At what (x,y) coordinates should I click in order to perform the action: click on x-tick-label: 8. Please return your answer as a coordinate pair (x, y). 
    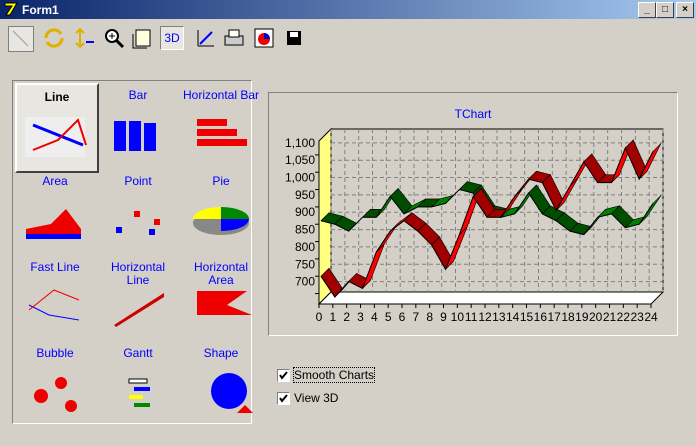
    Looking at the image, I should click on (429, 317).